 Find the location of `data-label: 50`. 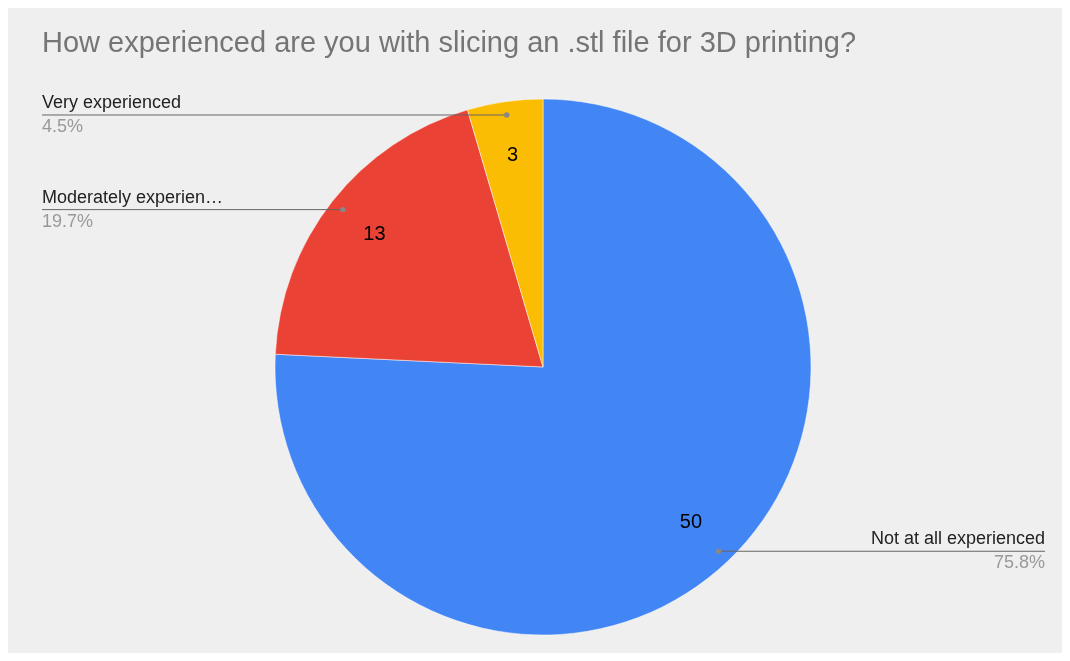

data-label: 50 is located at coordinates (691, 521).